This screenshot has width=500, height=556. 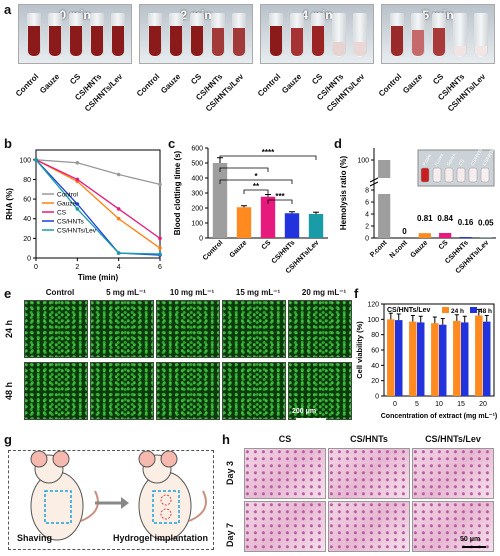 What do you see at coordinates (197, 149) in the screenshot?
I see `y-tick-label: 600` at bounding box center [197, 149].